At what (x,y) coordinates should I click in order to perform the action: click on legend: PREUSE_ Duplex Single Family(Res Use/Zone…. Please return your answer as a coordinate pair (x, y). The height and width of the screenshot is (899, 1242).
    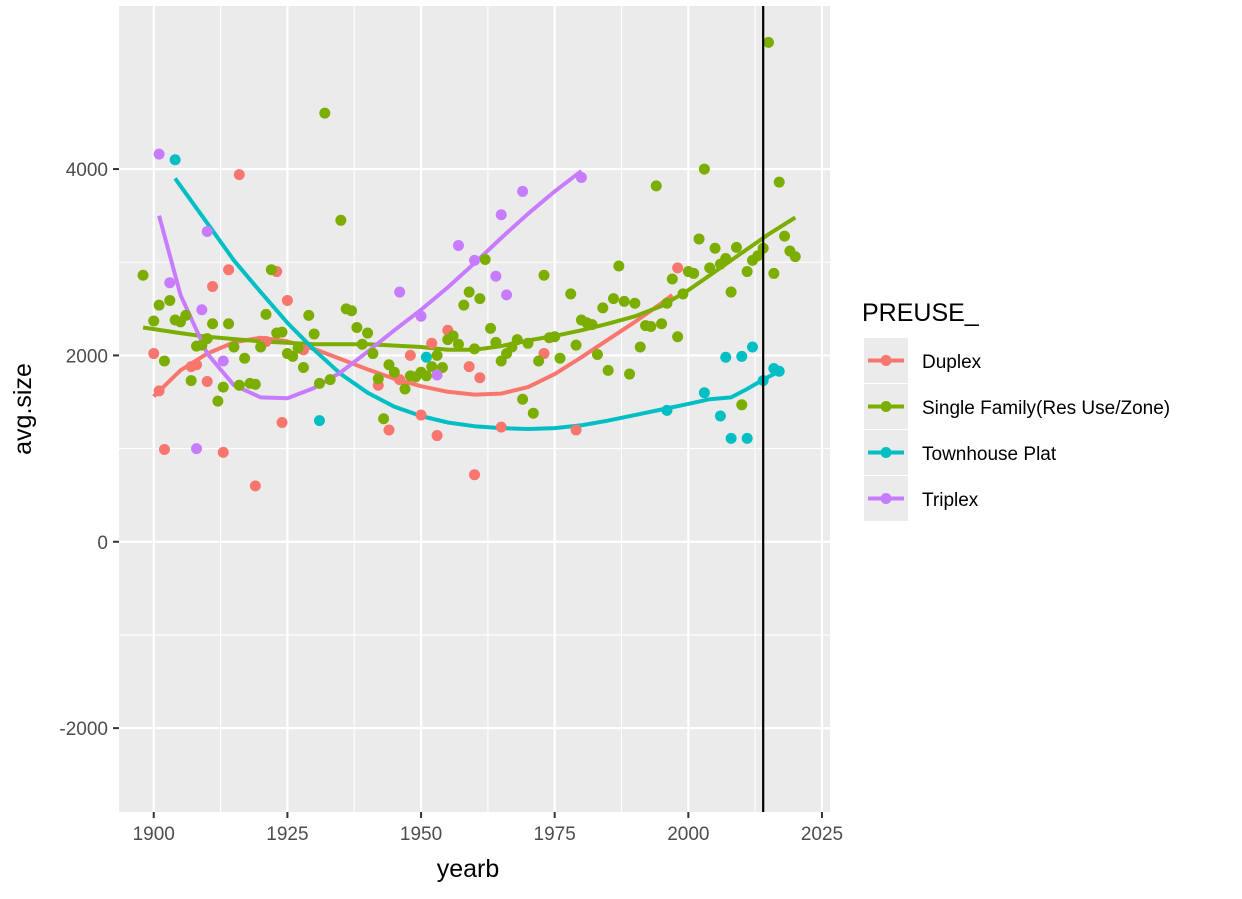
    Looking at the image, I should click on (1016, 410).